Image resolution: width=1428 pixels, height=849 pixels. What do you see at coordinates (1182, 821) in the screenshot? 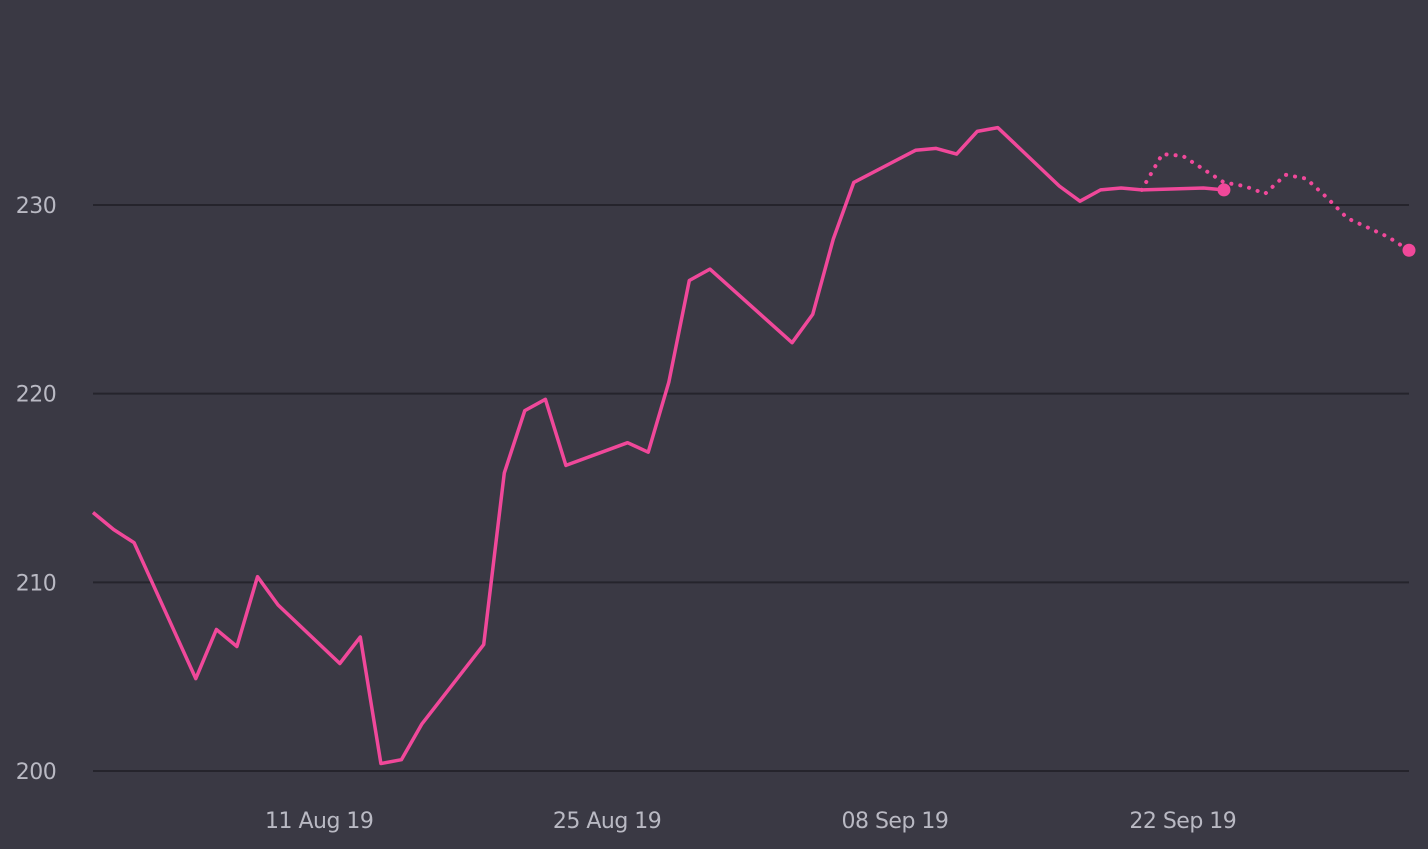
I see `x-tick-label: 22 Sep 19` at bounding box center [1182, 821].